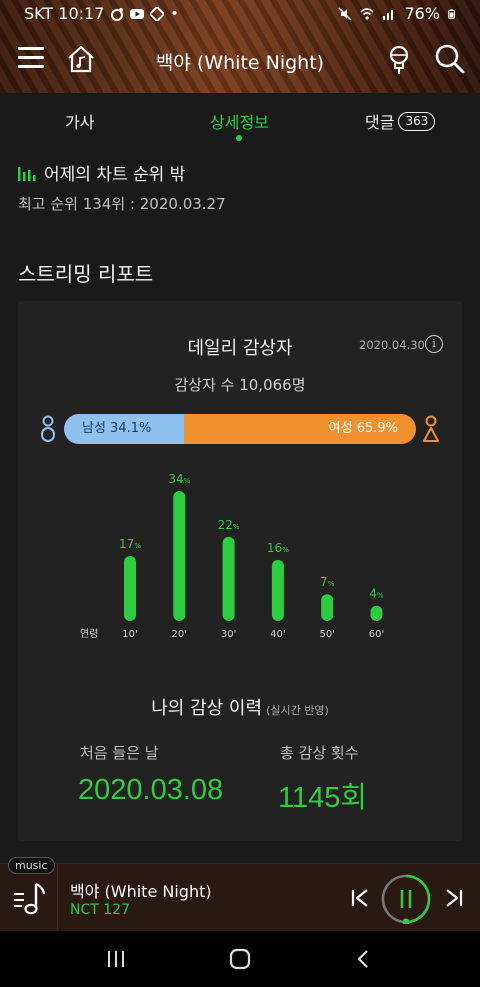  Describe the element at coordinates (399, 60) in the screenshot. I see `microphone-icon` at that location.